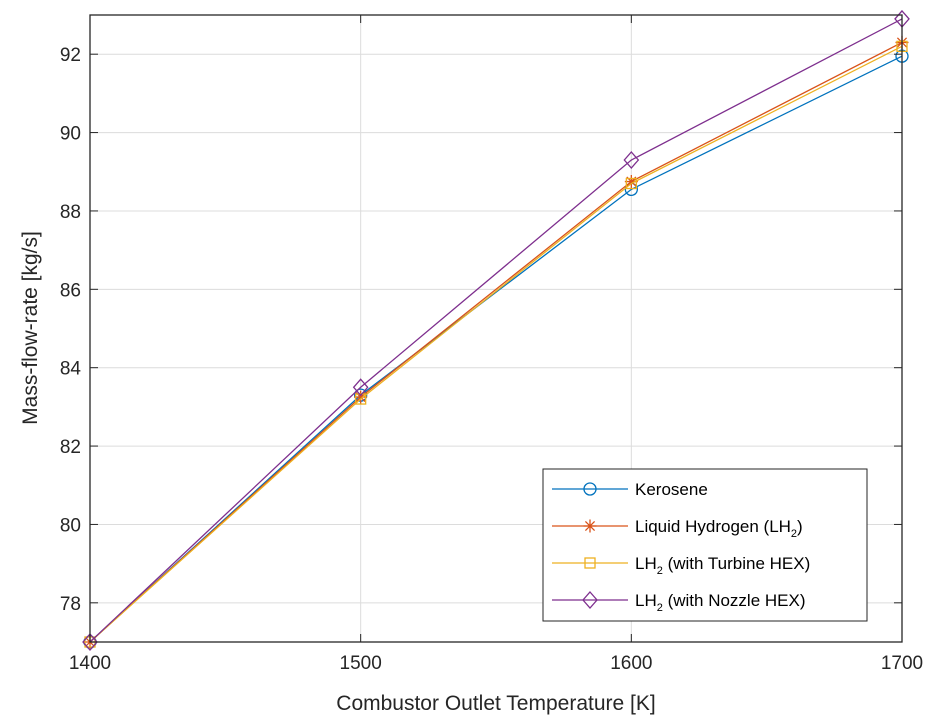  What do you see at coordinates (590, 526) in the screenshot?
I see `legend-marker-asterisk` at bounding box center [590, 526].